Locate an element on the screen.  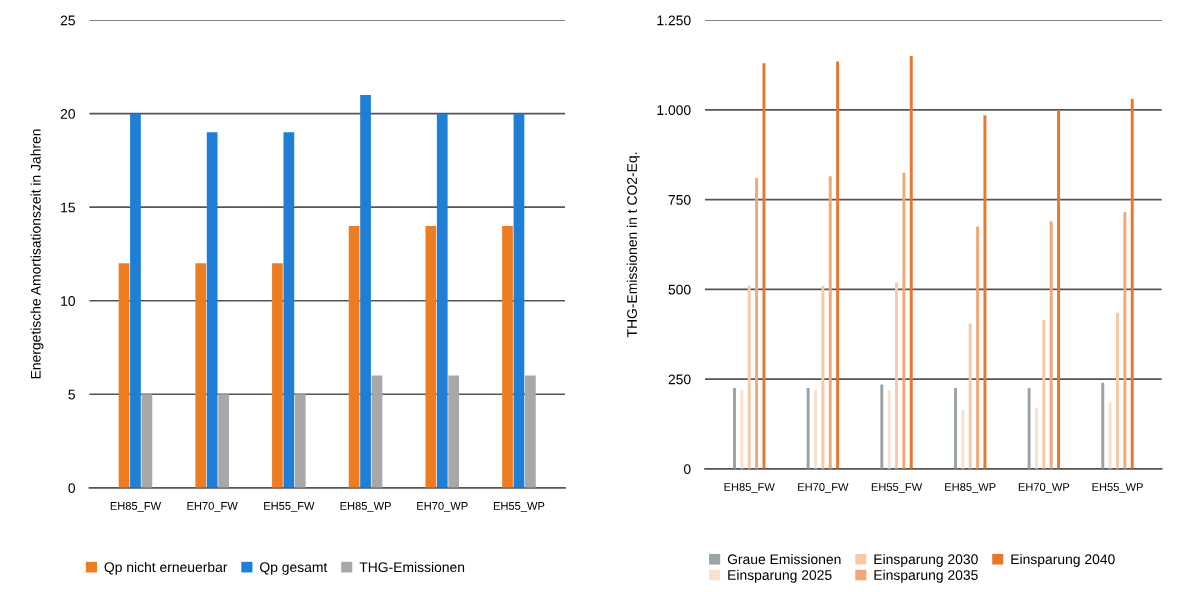
legend-label: Einsparung 2030 is located at coordinates (926, 560).